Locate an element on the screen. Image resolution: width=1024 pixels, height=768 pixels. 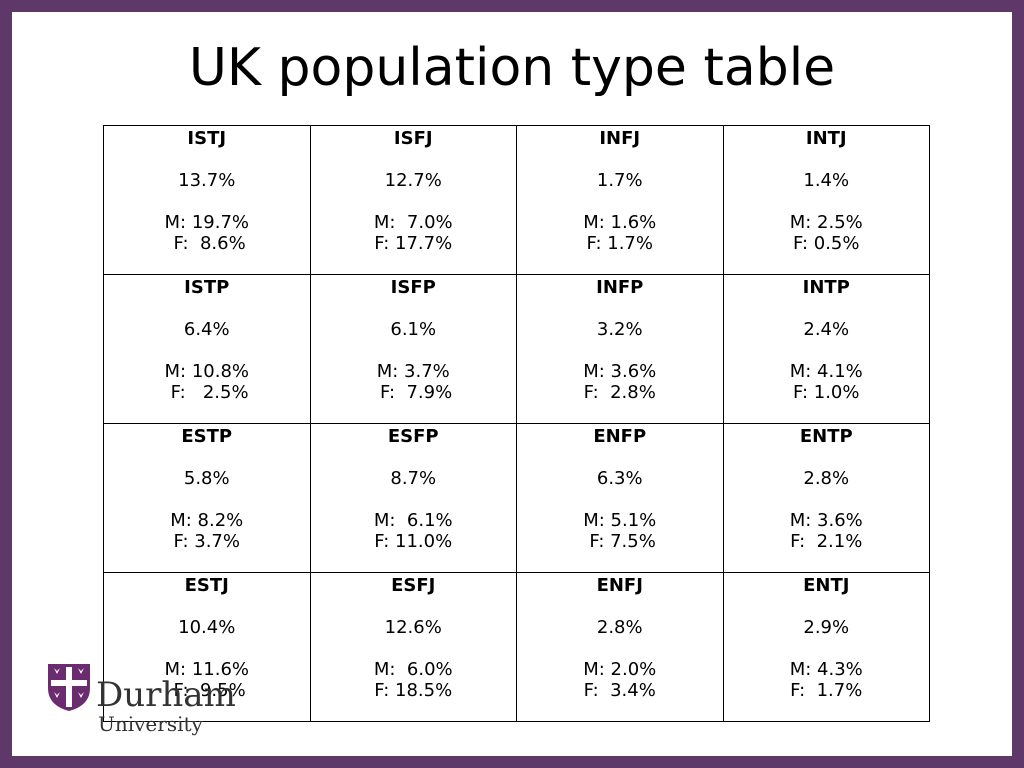
type-cell-istj: ISTJ 13.7% M: 19.7% F: 8.6% is located at coordinates (207, 200).